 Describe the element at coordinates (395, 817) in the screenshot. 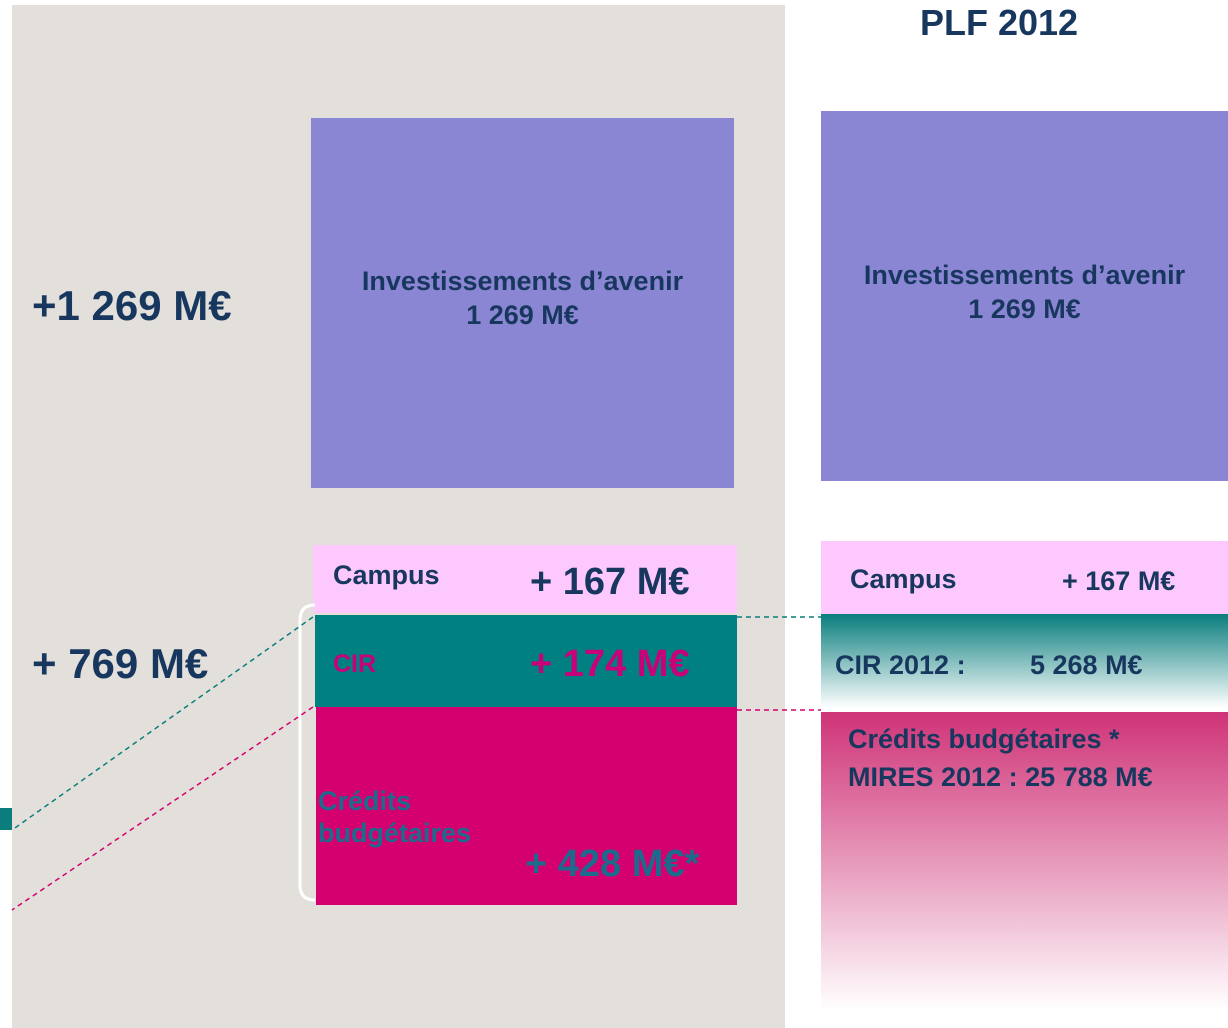

I see `label: Crédits budgétaires` at that location.